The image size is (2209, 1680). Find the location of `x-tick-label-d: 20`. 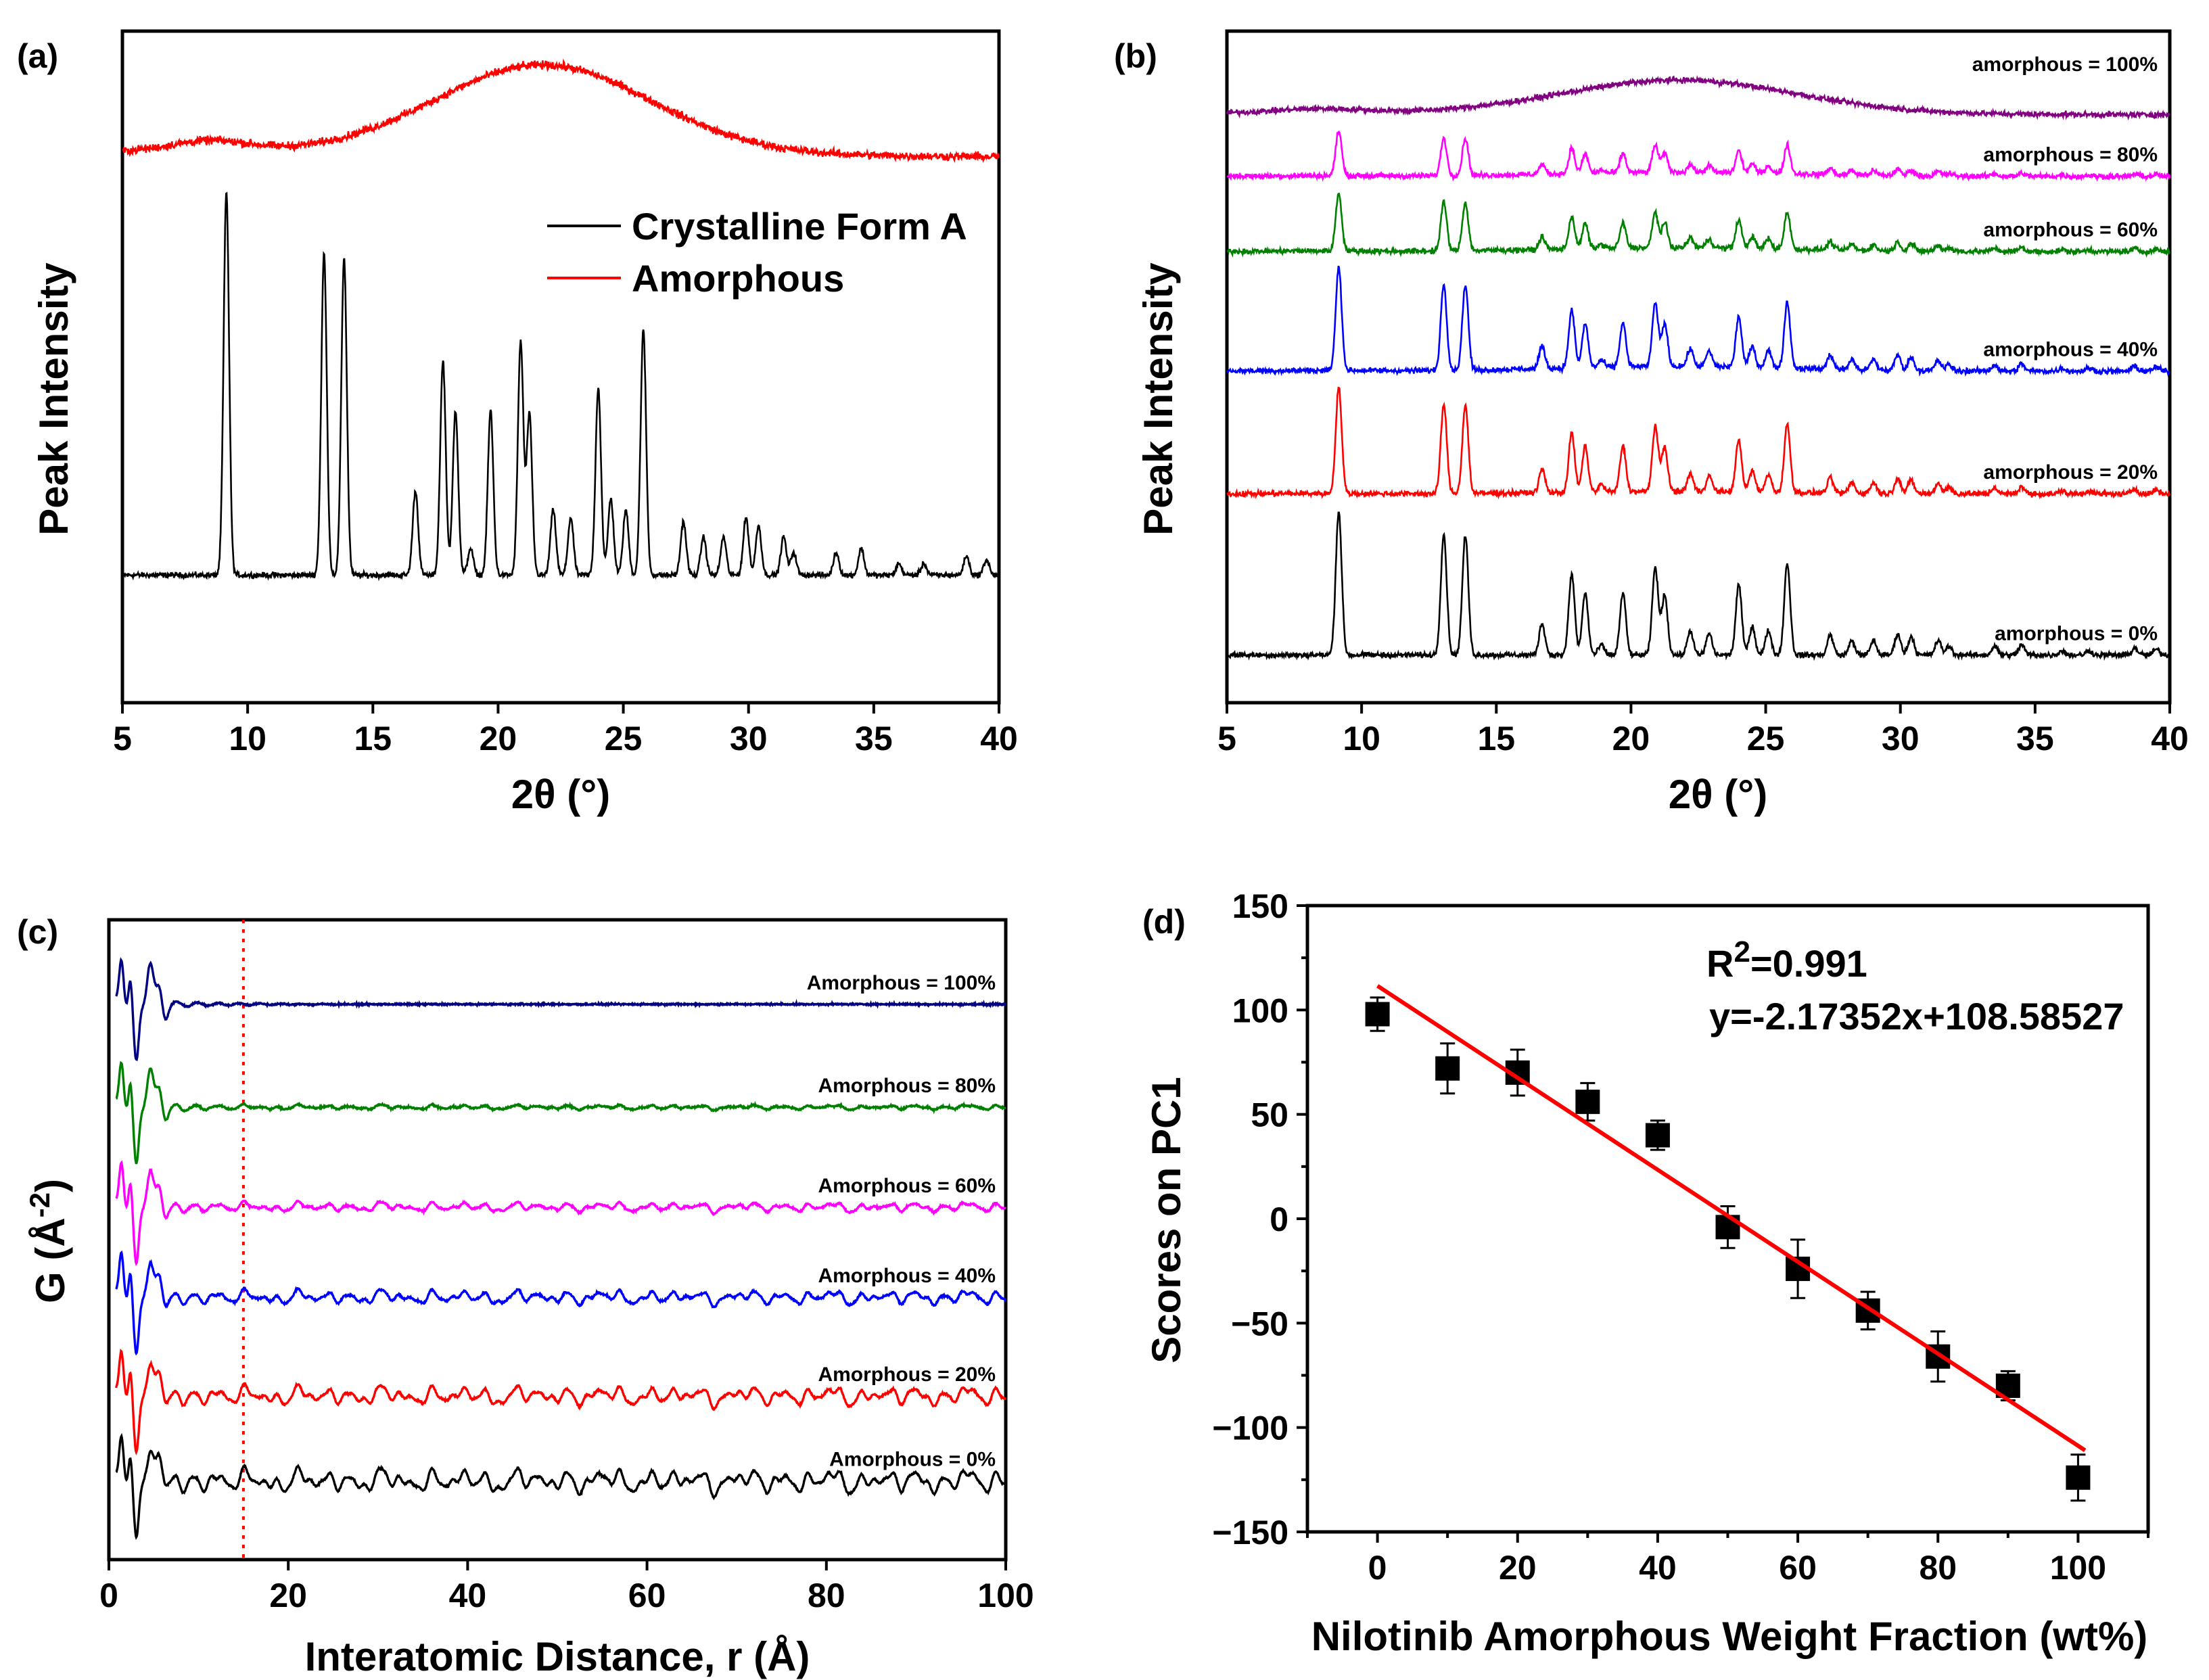

x-tick-label-d: 20 is located at coordinates (1518, 1568).